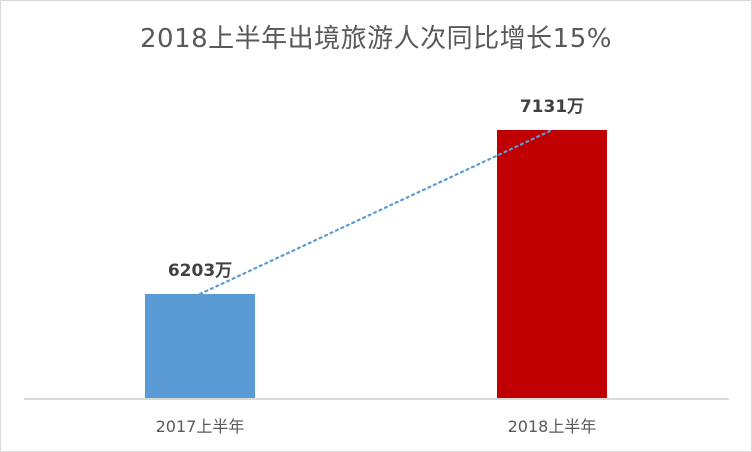 This screenshot has height=452, width=752. I want to click on chart-title: 2018上半年出境旅游人次同比增长15%, so click(376, 39).